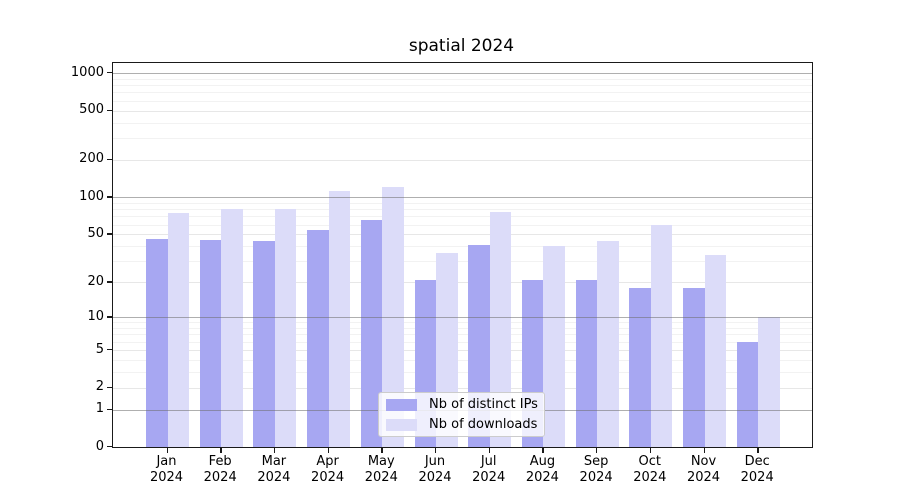 This screenshot has width=900, height=500. Describe the element at coordinates (99, 349) in the screenshot. I see `y-tick-label: 5` at that location.